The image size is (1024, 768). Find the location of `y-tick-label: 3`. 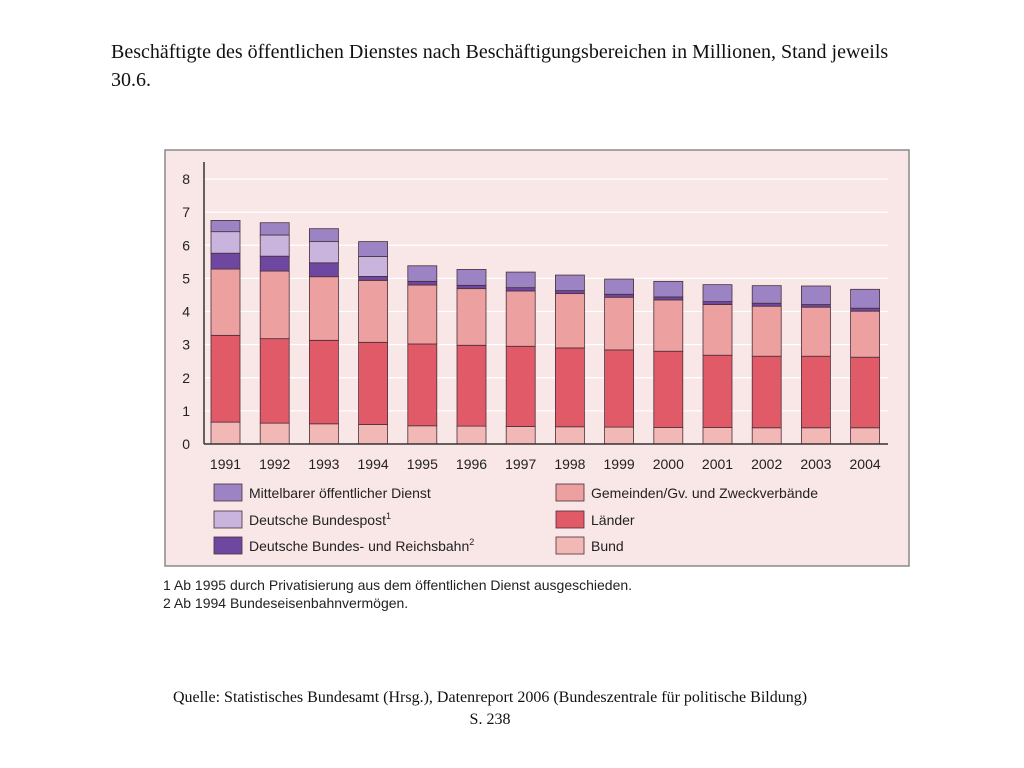

y-tick-label: 3 is located at coordinates (186, 345).